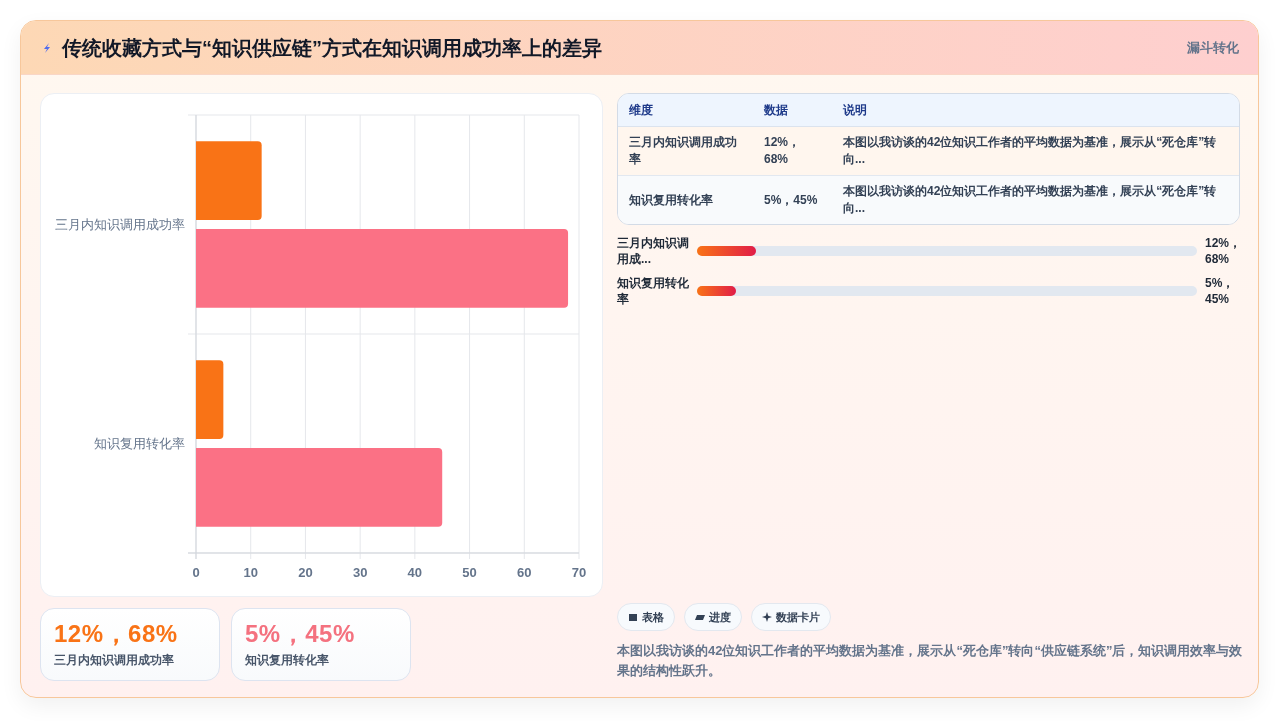  Describe the element at coordinates (641, 110) in the screenshot. I see `category-label: 维度` at that location.